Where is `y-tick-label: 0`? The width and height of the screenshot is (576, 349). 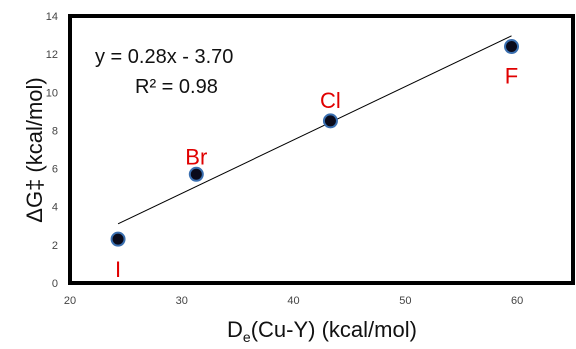 y-tick-label: 0 is located at coordinates (55, 284).